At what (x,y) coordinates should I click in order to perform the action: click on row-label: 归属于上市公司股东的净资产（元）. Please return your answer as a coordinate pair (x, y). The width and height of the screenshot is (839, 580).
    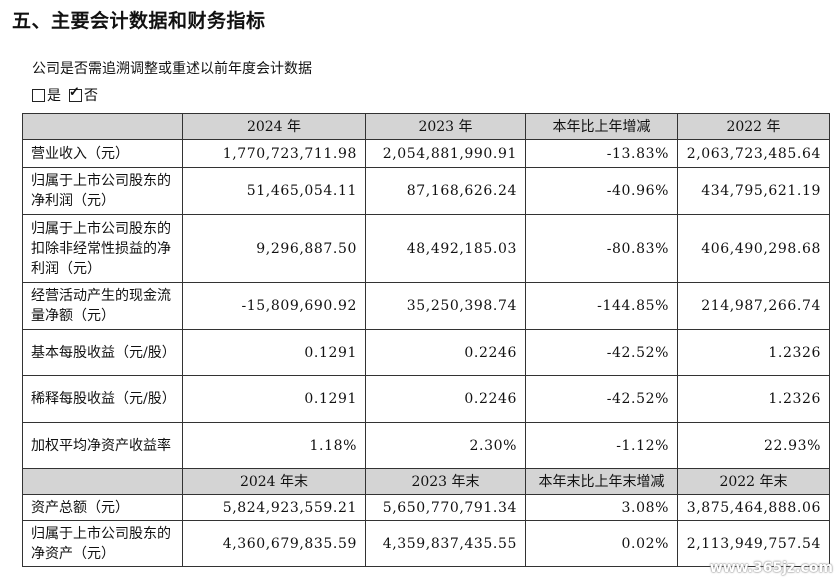
    Looking at the image, I should click on (102, 543).